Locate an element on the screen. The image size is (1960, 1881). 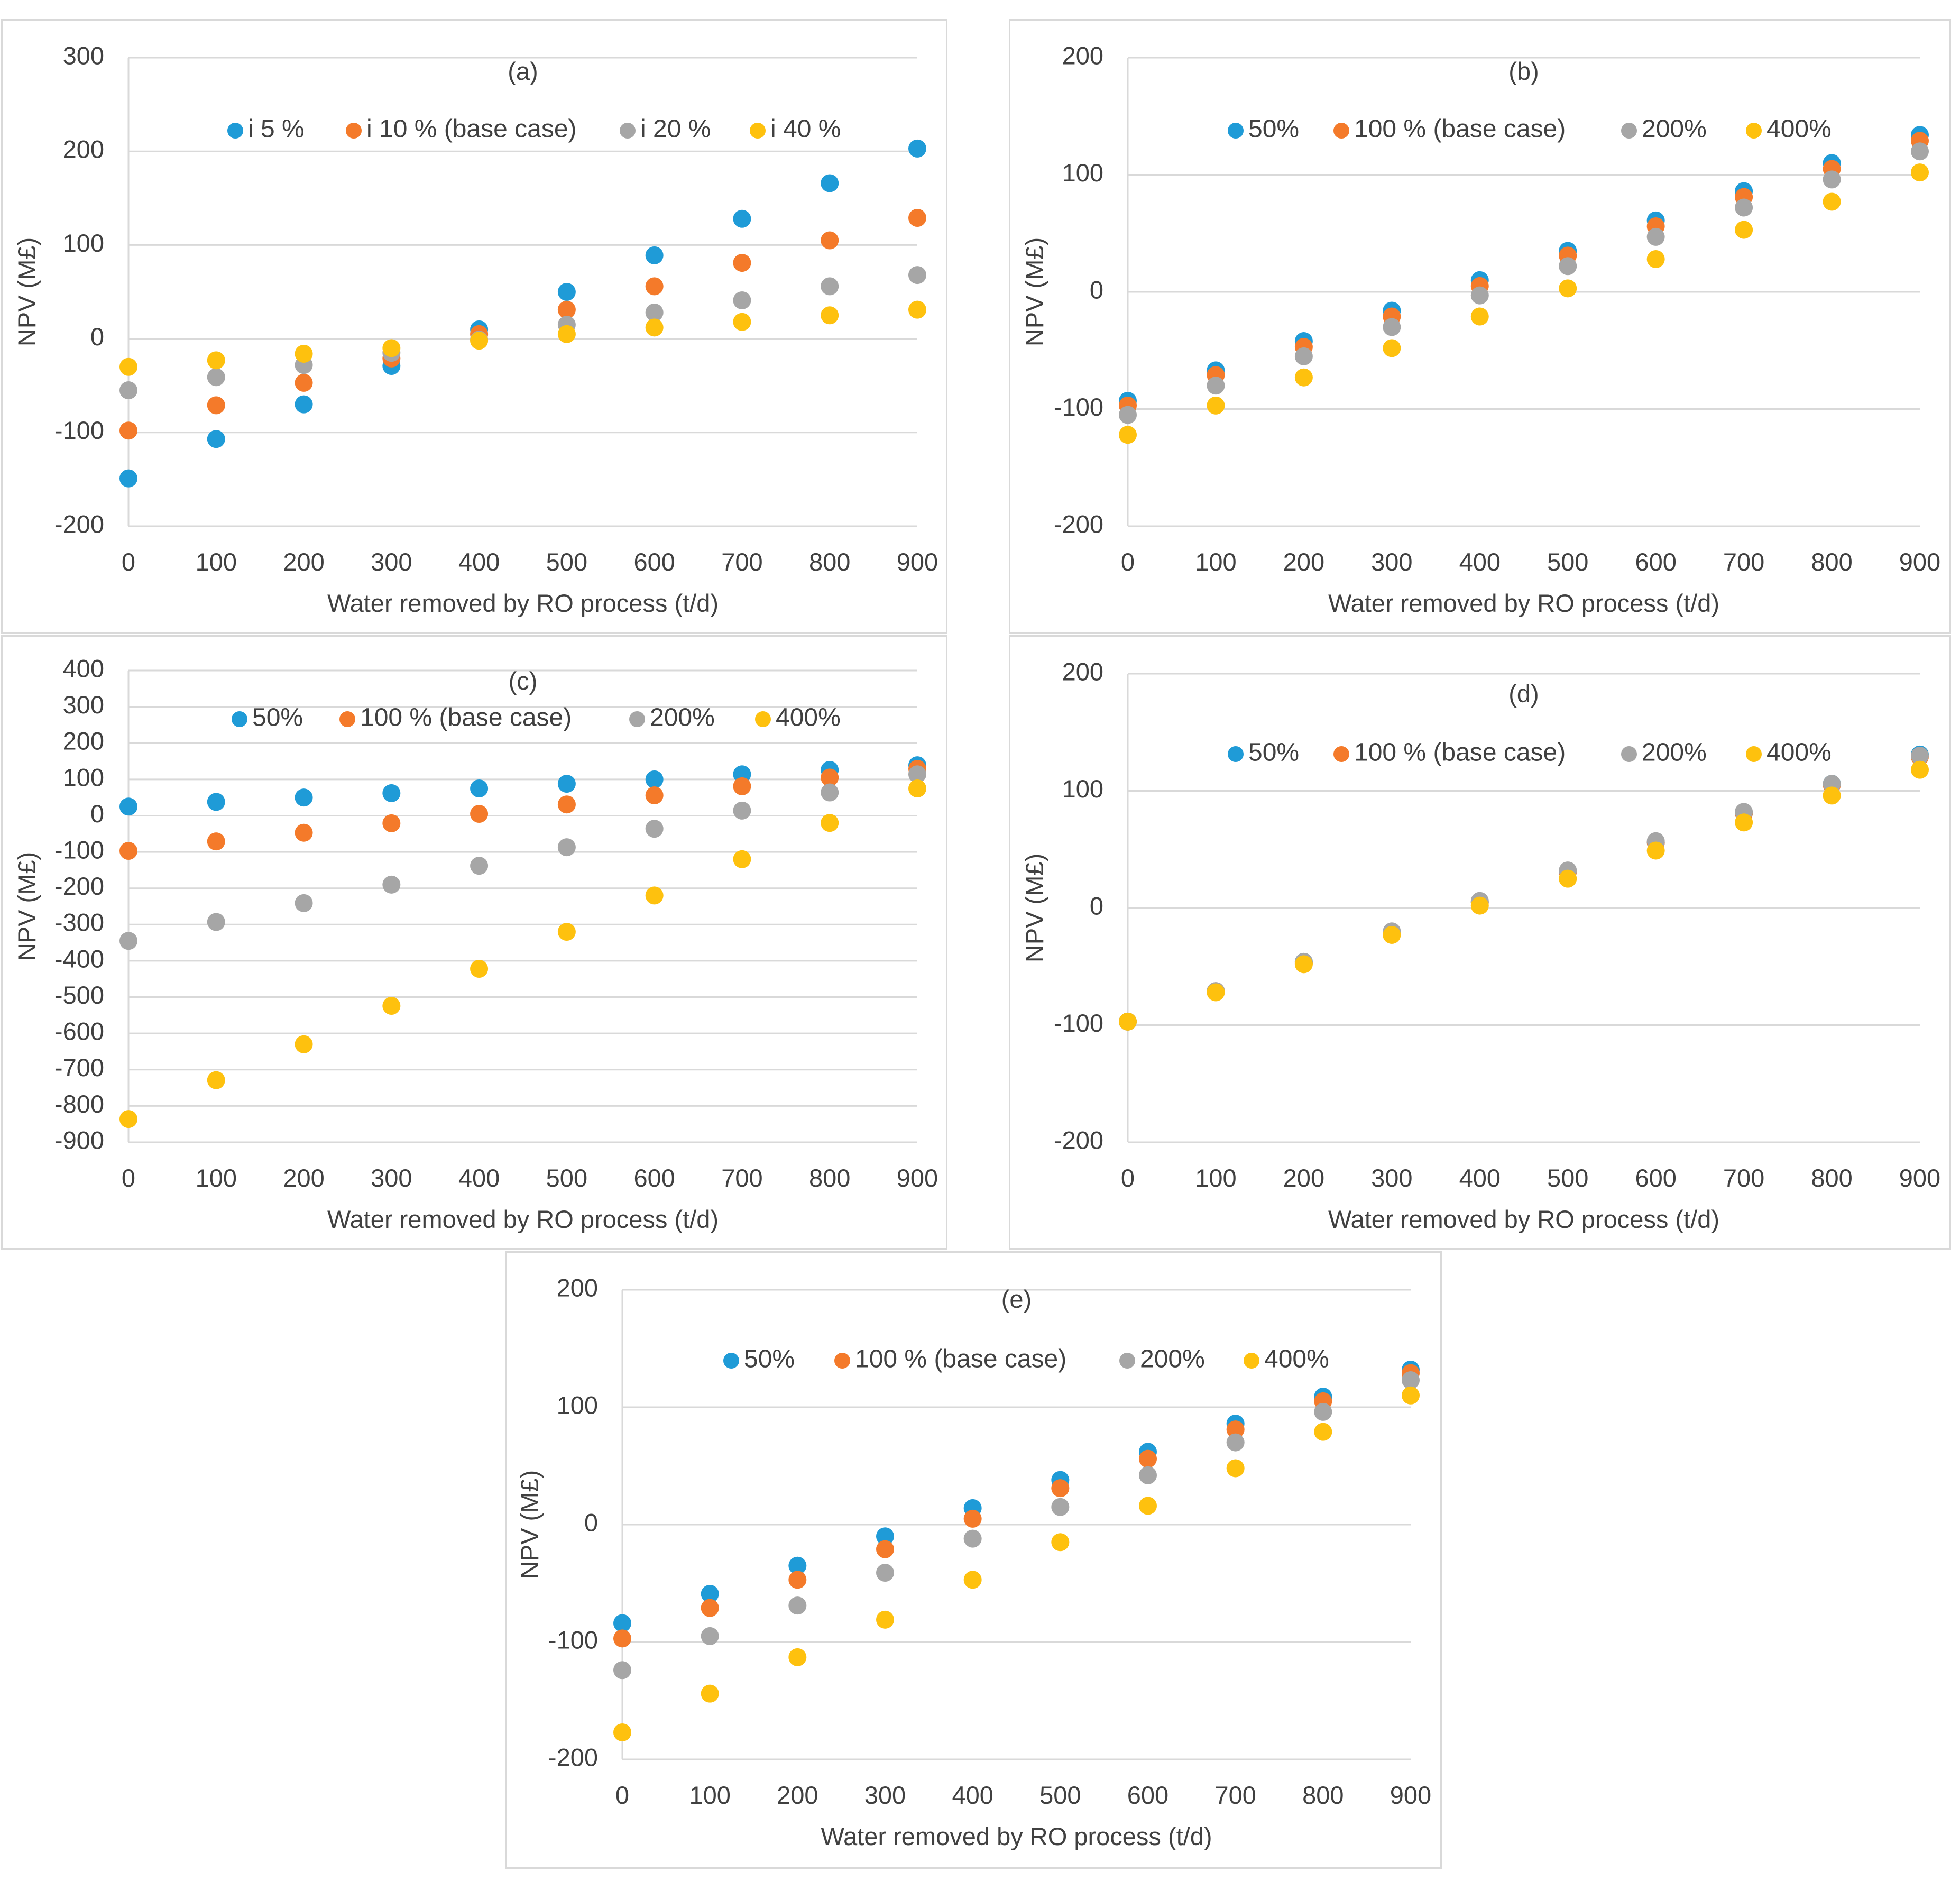
y-tick-label-a: -200 is located at coordinates (79, 524).